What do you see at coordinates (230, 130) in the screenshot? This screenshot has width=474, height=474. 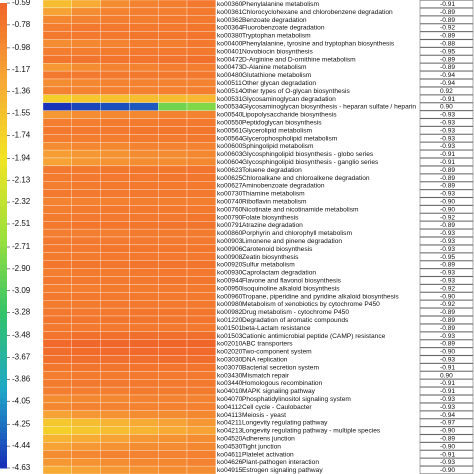 I see `pathway-code: ko00561` at bounding box center [230, 130].